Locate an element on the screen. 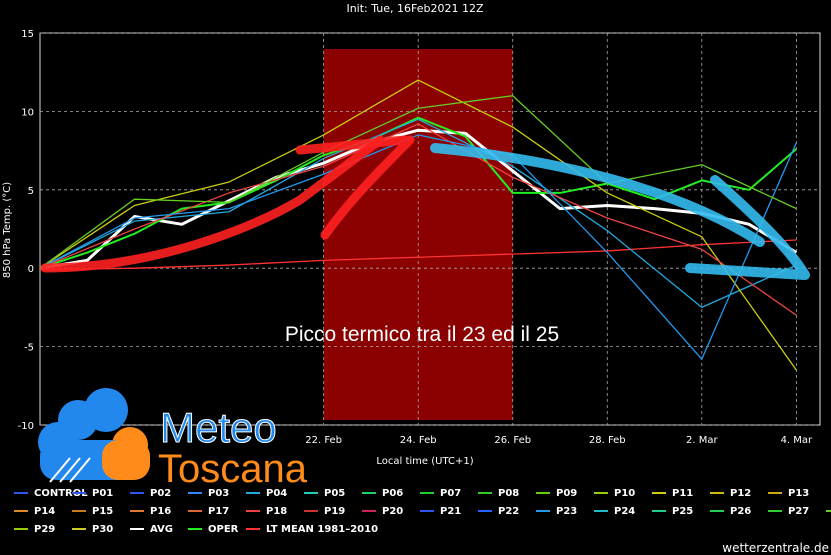 The width and height of the screenshot is (831, 555). legend-label: P20 is located at coordinates (393, 511).